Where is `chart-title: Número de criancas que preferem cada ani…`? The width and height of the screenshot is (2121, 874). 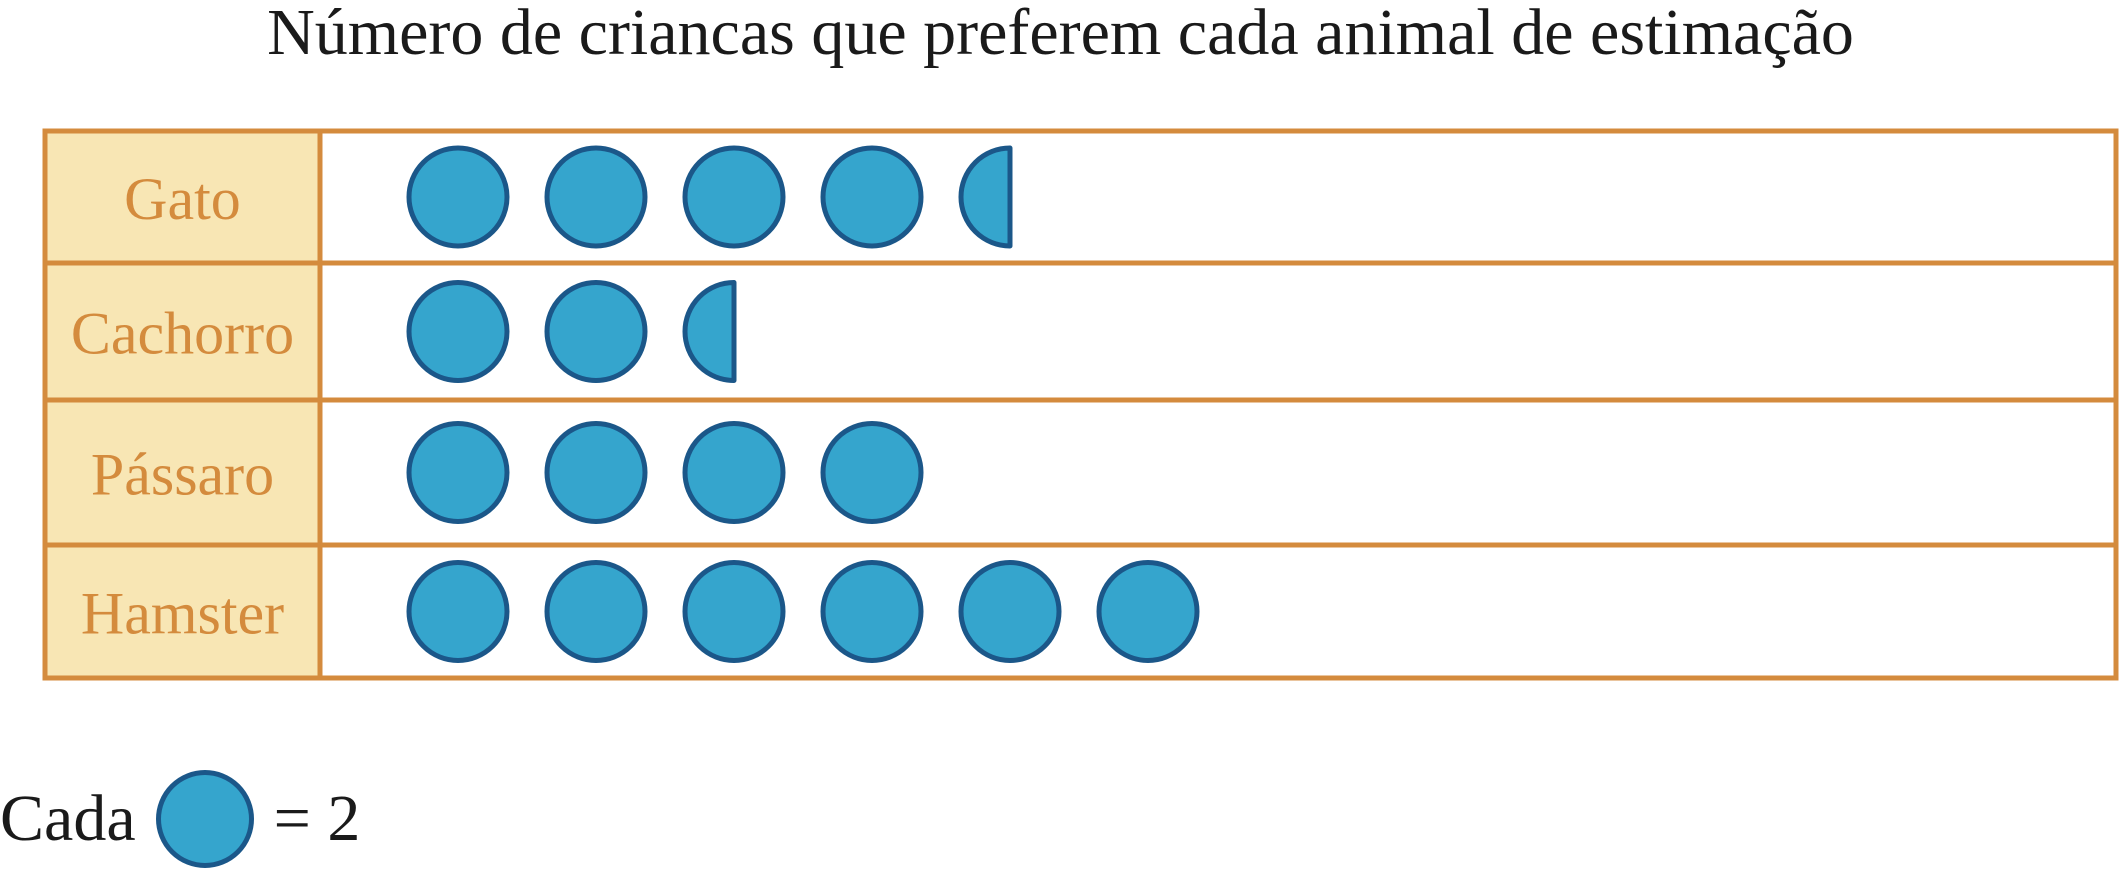
chart-title: Número de criancas que preferem cada ani… is located at coordinates (1060, 34).